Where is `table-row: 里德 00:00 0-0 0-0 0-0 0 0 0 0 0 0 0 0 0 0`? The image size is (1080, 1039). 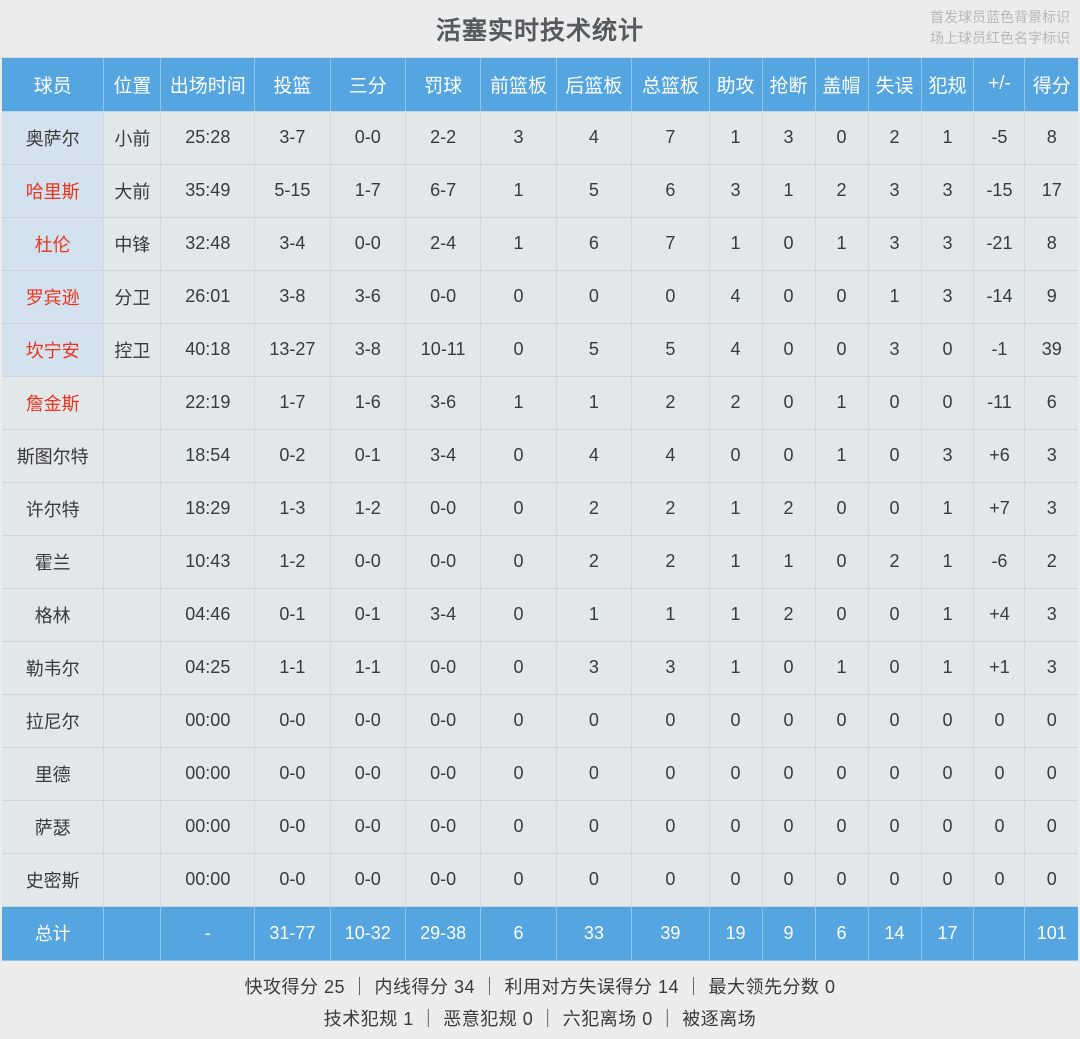 table-row: 里德 00:00 0-0 0-0 0-0 0 0 0 0 0 0 0 0 0 0 is located at coordinates (540, 774).